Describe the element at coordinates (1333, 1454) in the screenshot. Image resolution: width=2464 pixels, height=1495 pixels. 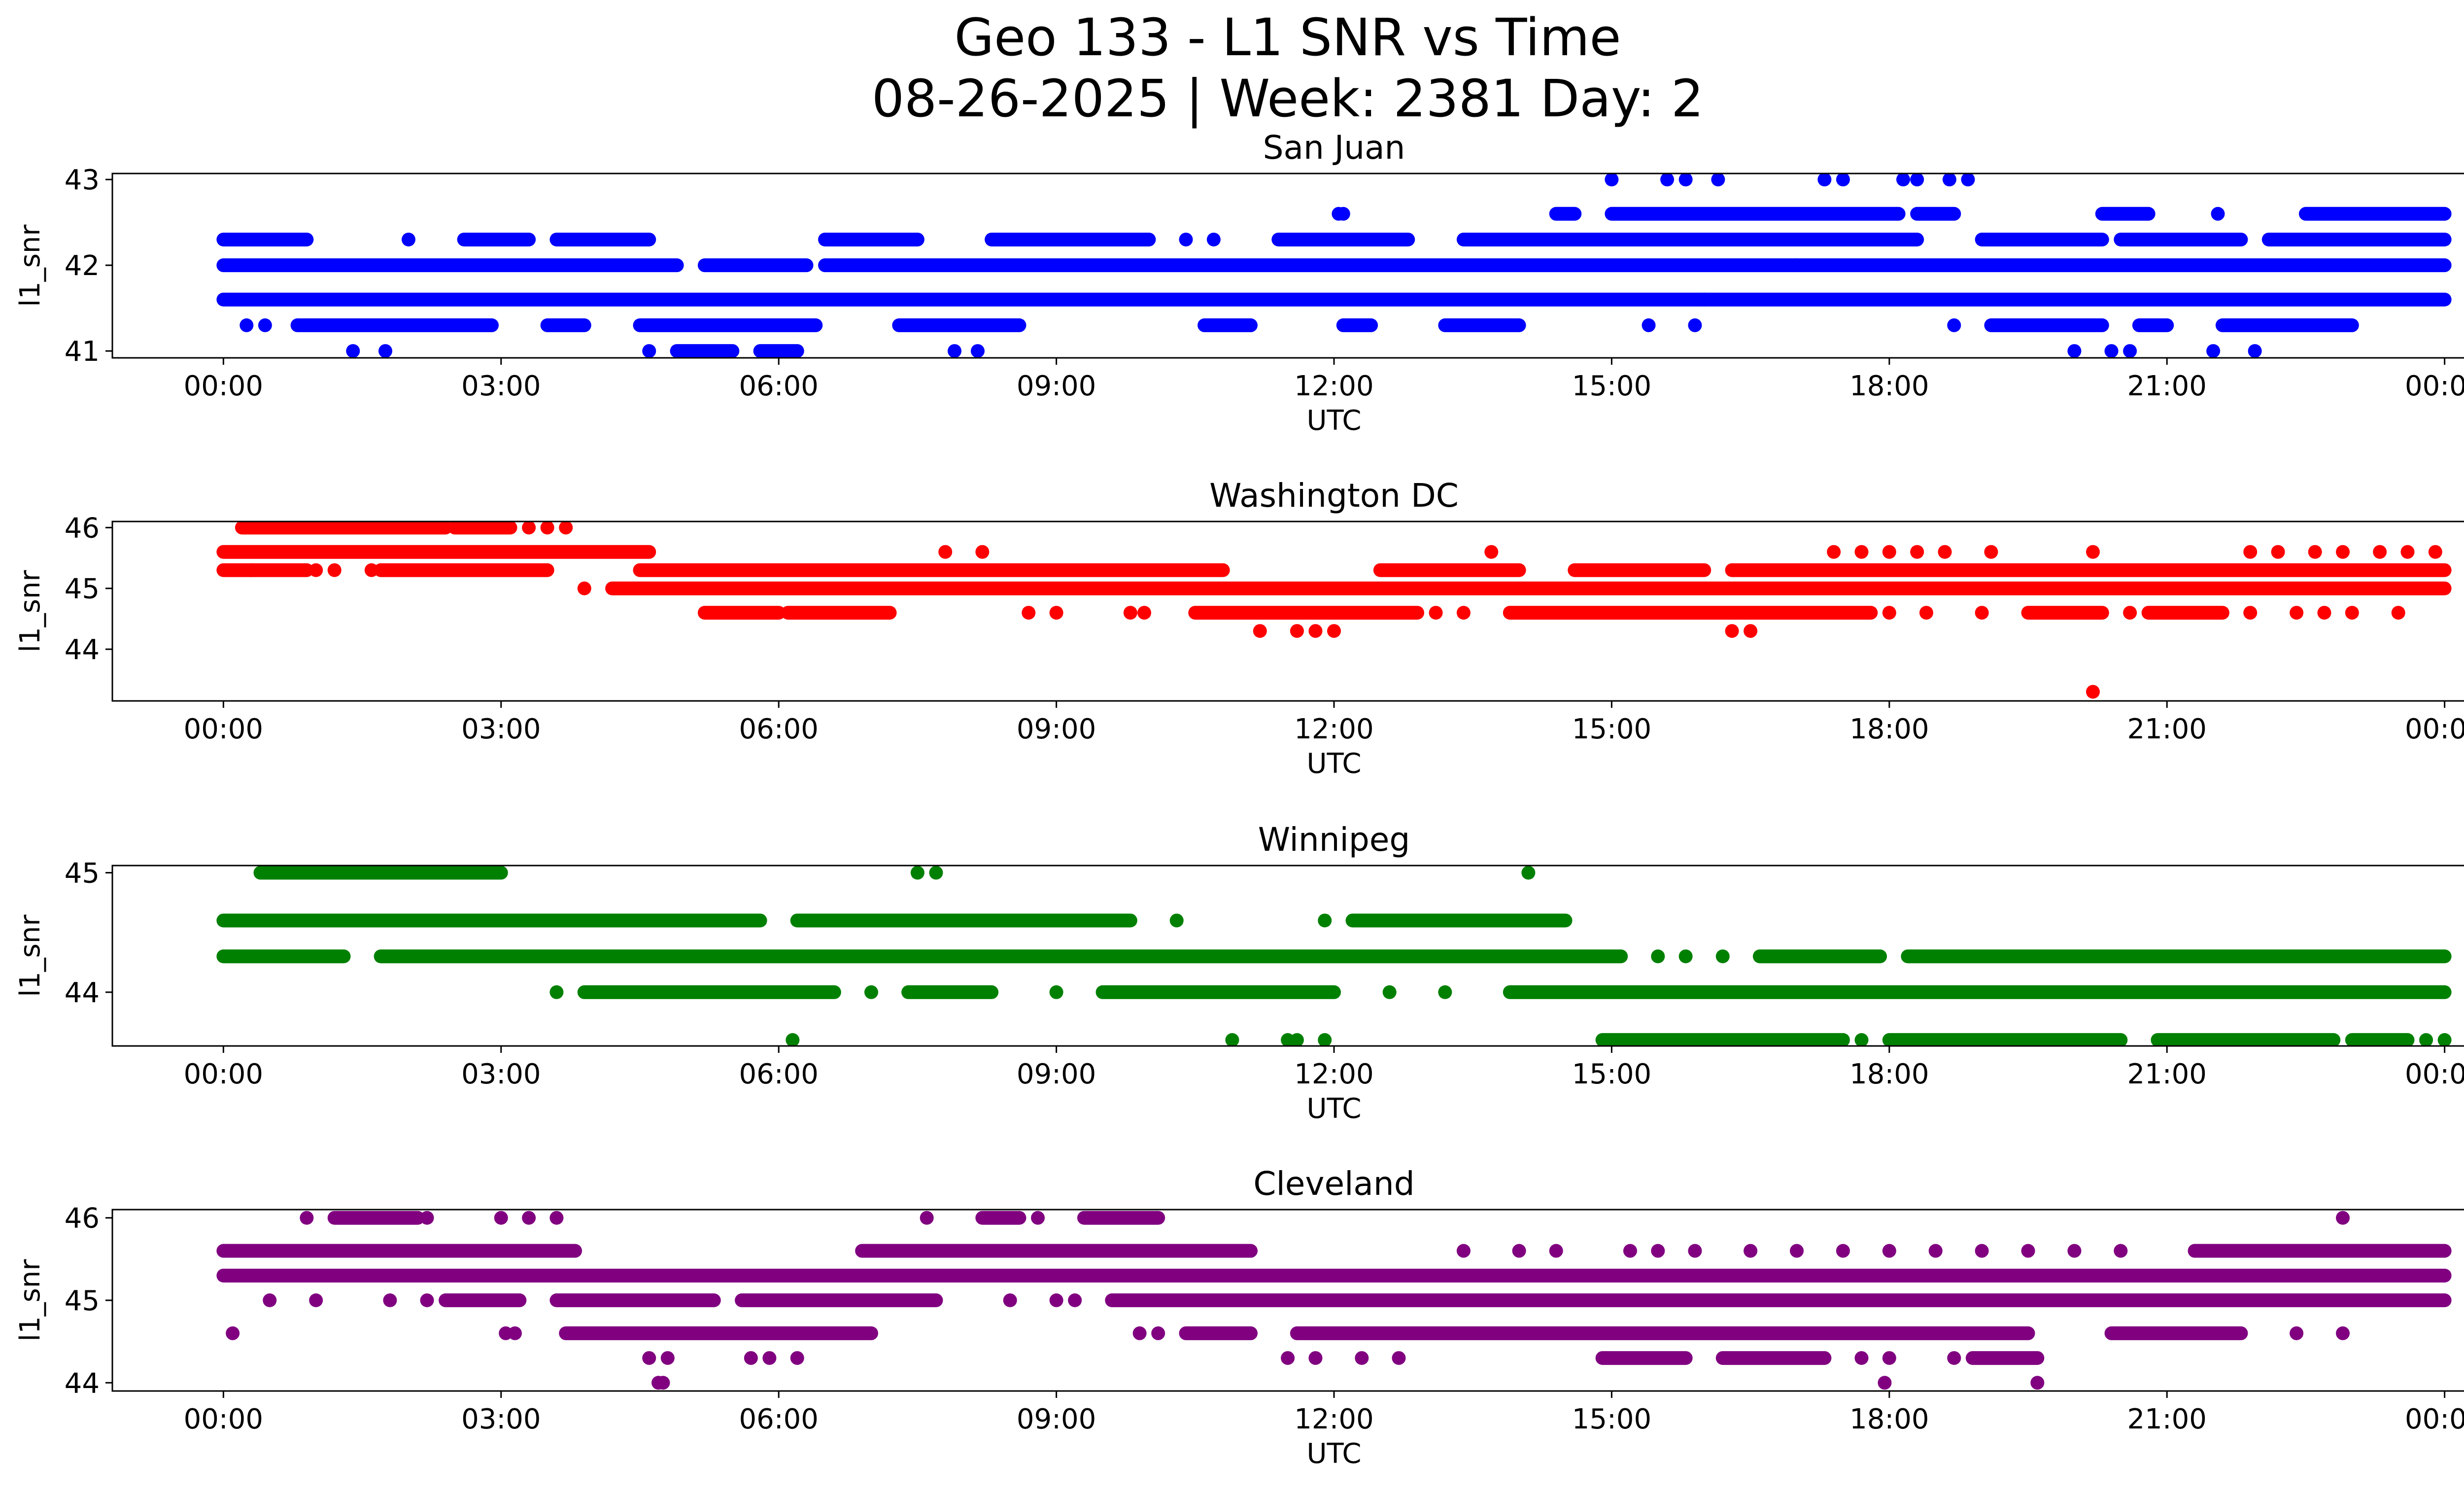
I see `x-axis-label: UTC` at that location.